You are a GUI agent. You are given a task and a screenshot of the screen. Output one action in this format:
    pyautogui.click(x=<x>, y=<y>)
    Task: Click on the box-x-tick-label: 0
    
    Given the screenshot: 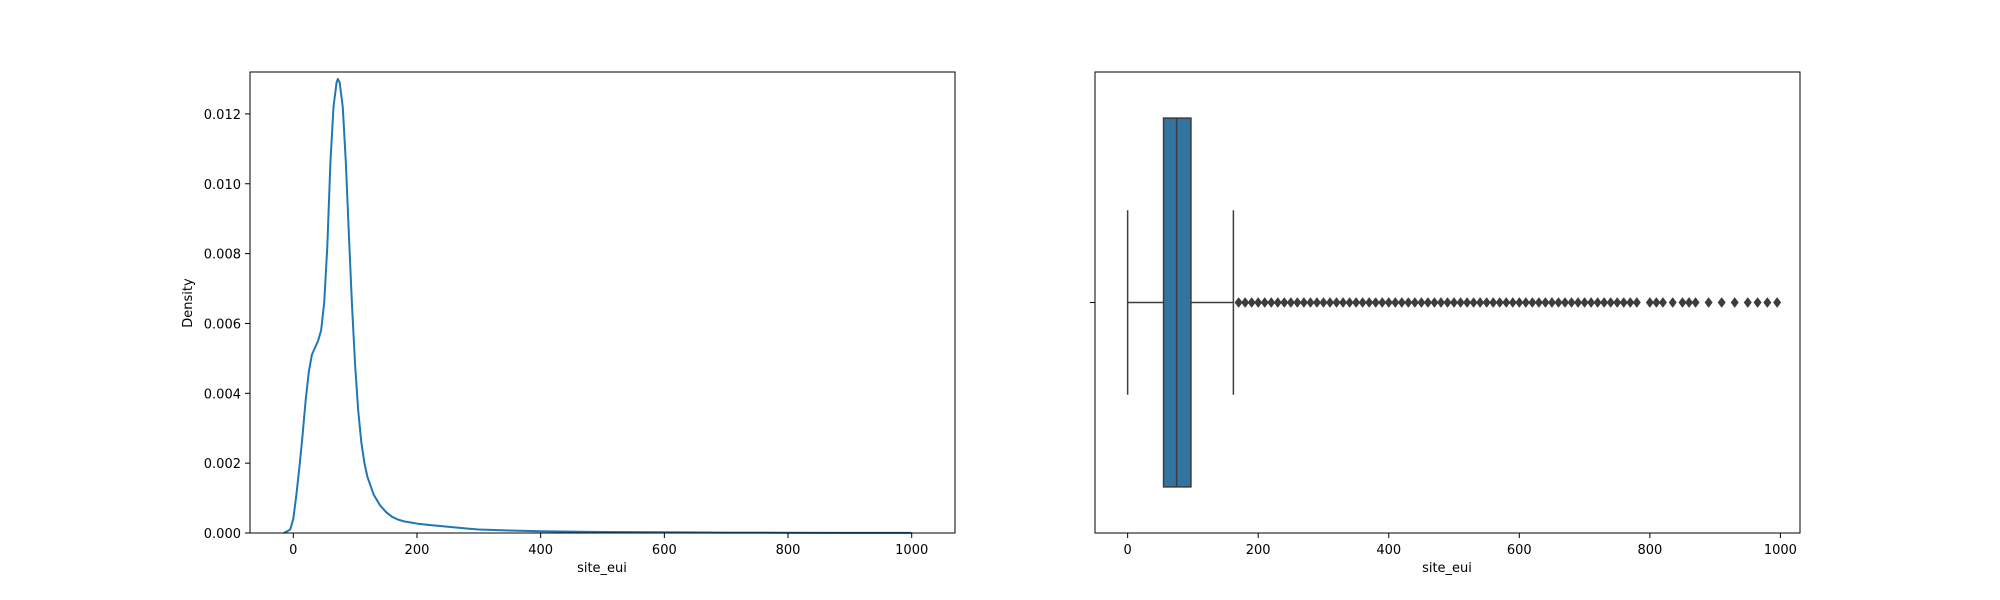 What is the action you would take?
    pyautogui.click(x=1127, y=550)
    